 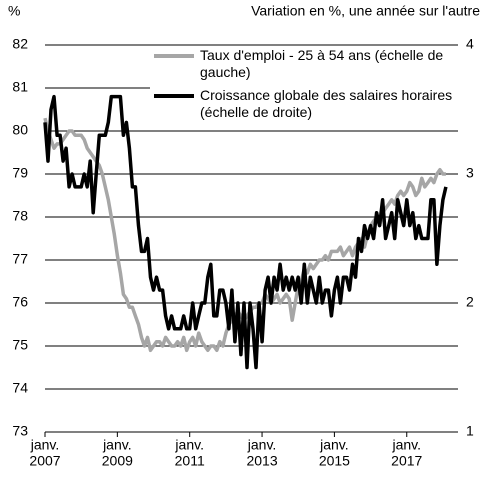 What do you see at coordinates (261, 461) in the screenshot?
I see `x-tick-label: 2013` at bounding box center [261, 461].